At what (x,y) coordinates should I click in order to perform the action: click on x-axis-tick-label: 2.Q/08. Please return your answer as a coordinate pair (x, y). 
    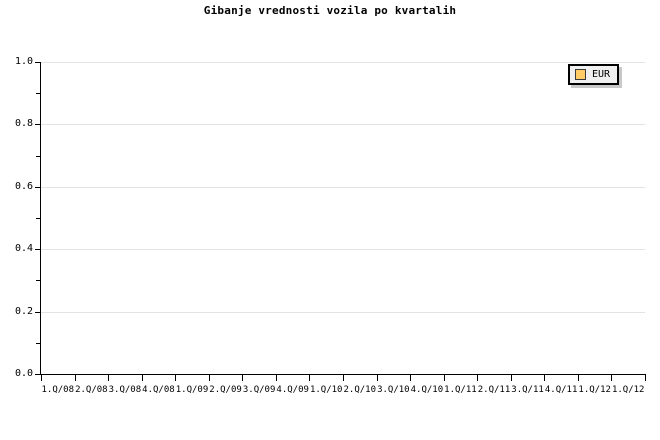
    Looking at the image, I should click on (91, 390).